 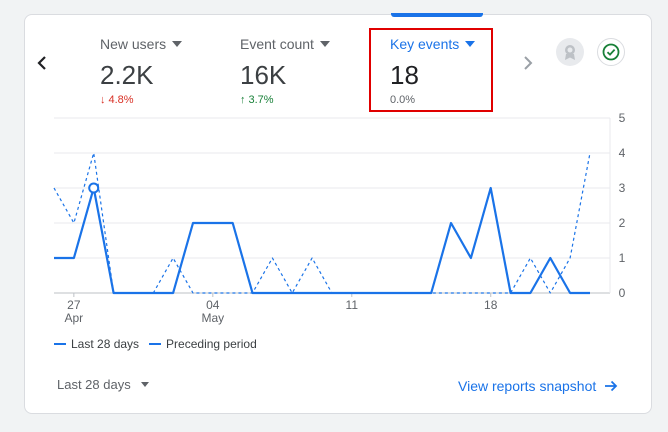 What do you see at coordinates (243, 100) in the screenshot?
I see `arrow-up-icon: ↑` at bounding box center [243, 100].